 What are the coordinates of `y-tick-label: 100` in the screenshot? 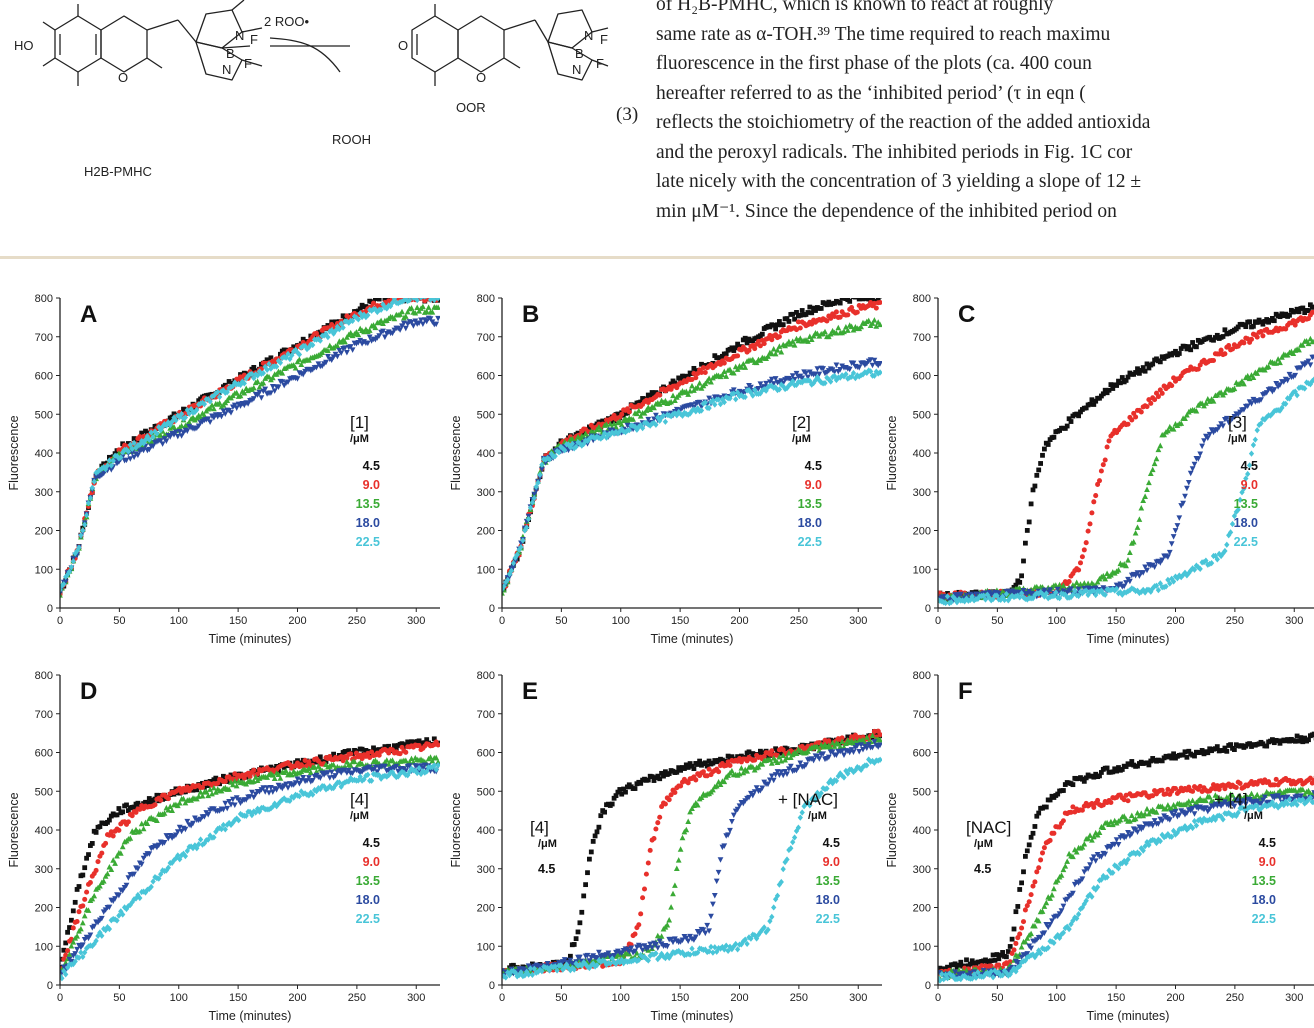 It's located at (486, 570).